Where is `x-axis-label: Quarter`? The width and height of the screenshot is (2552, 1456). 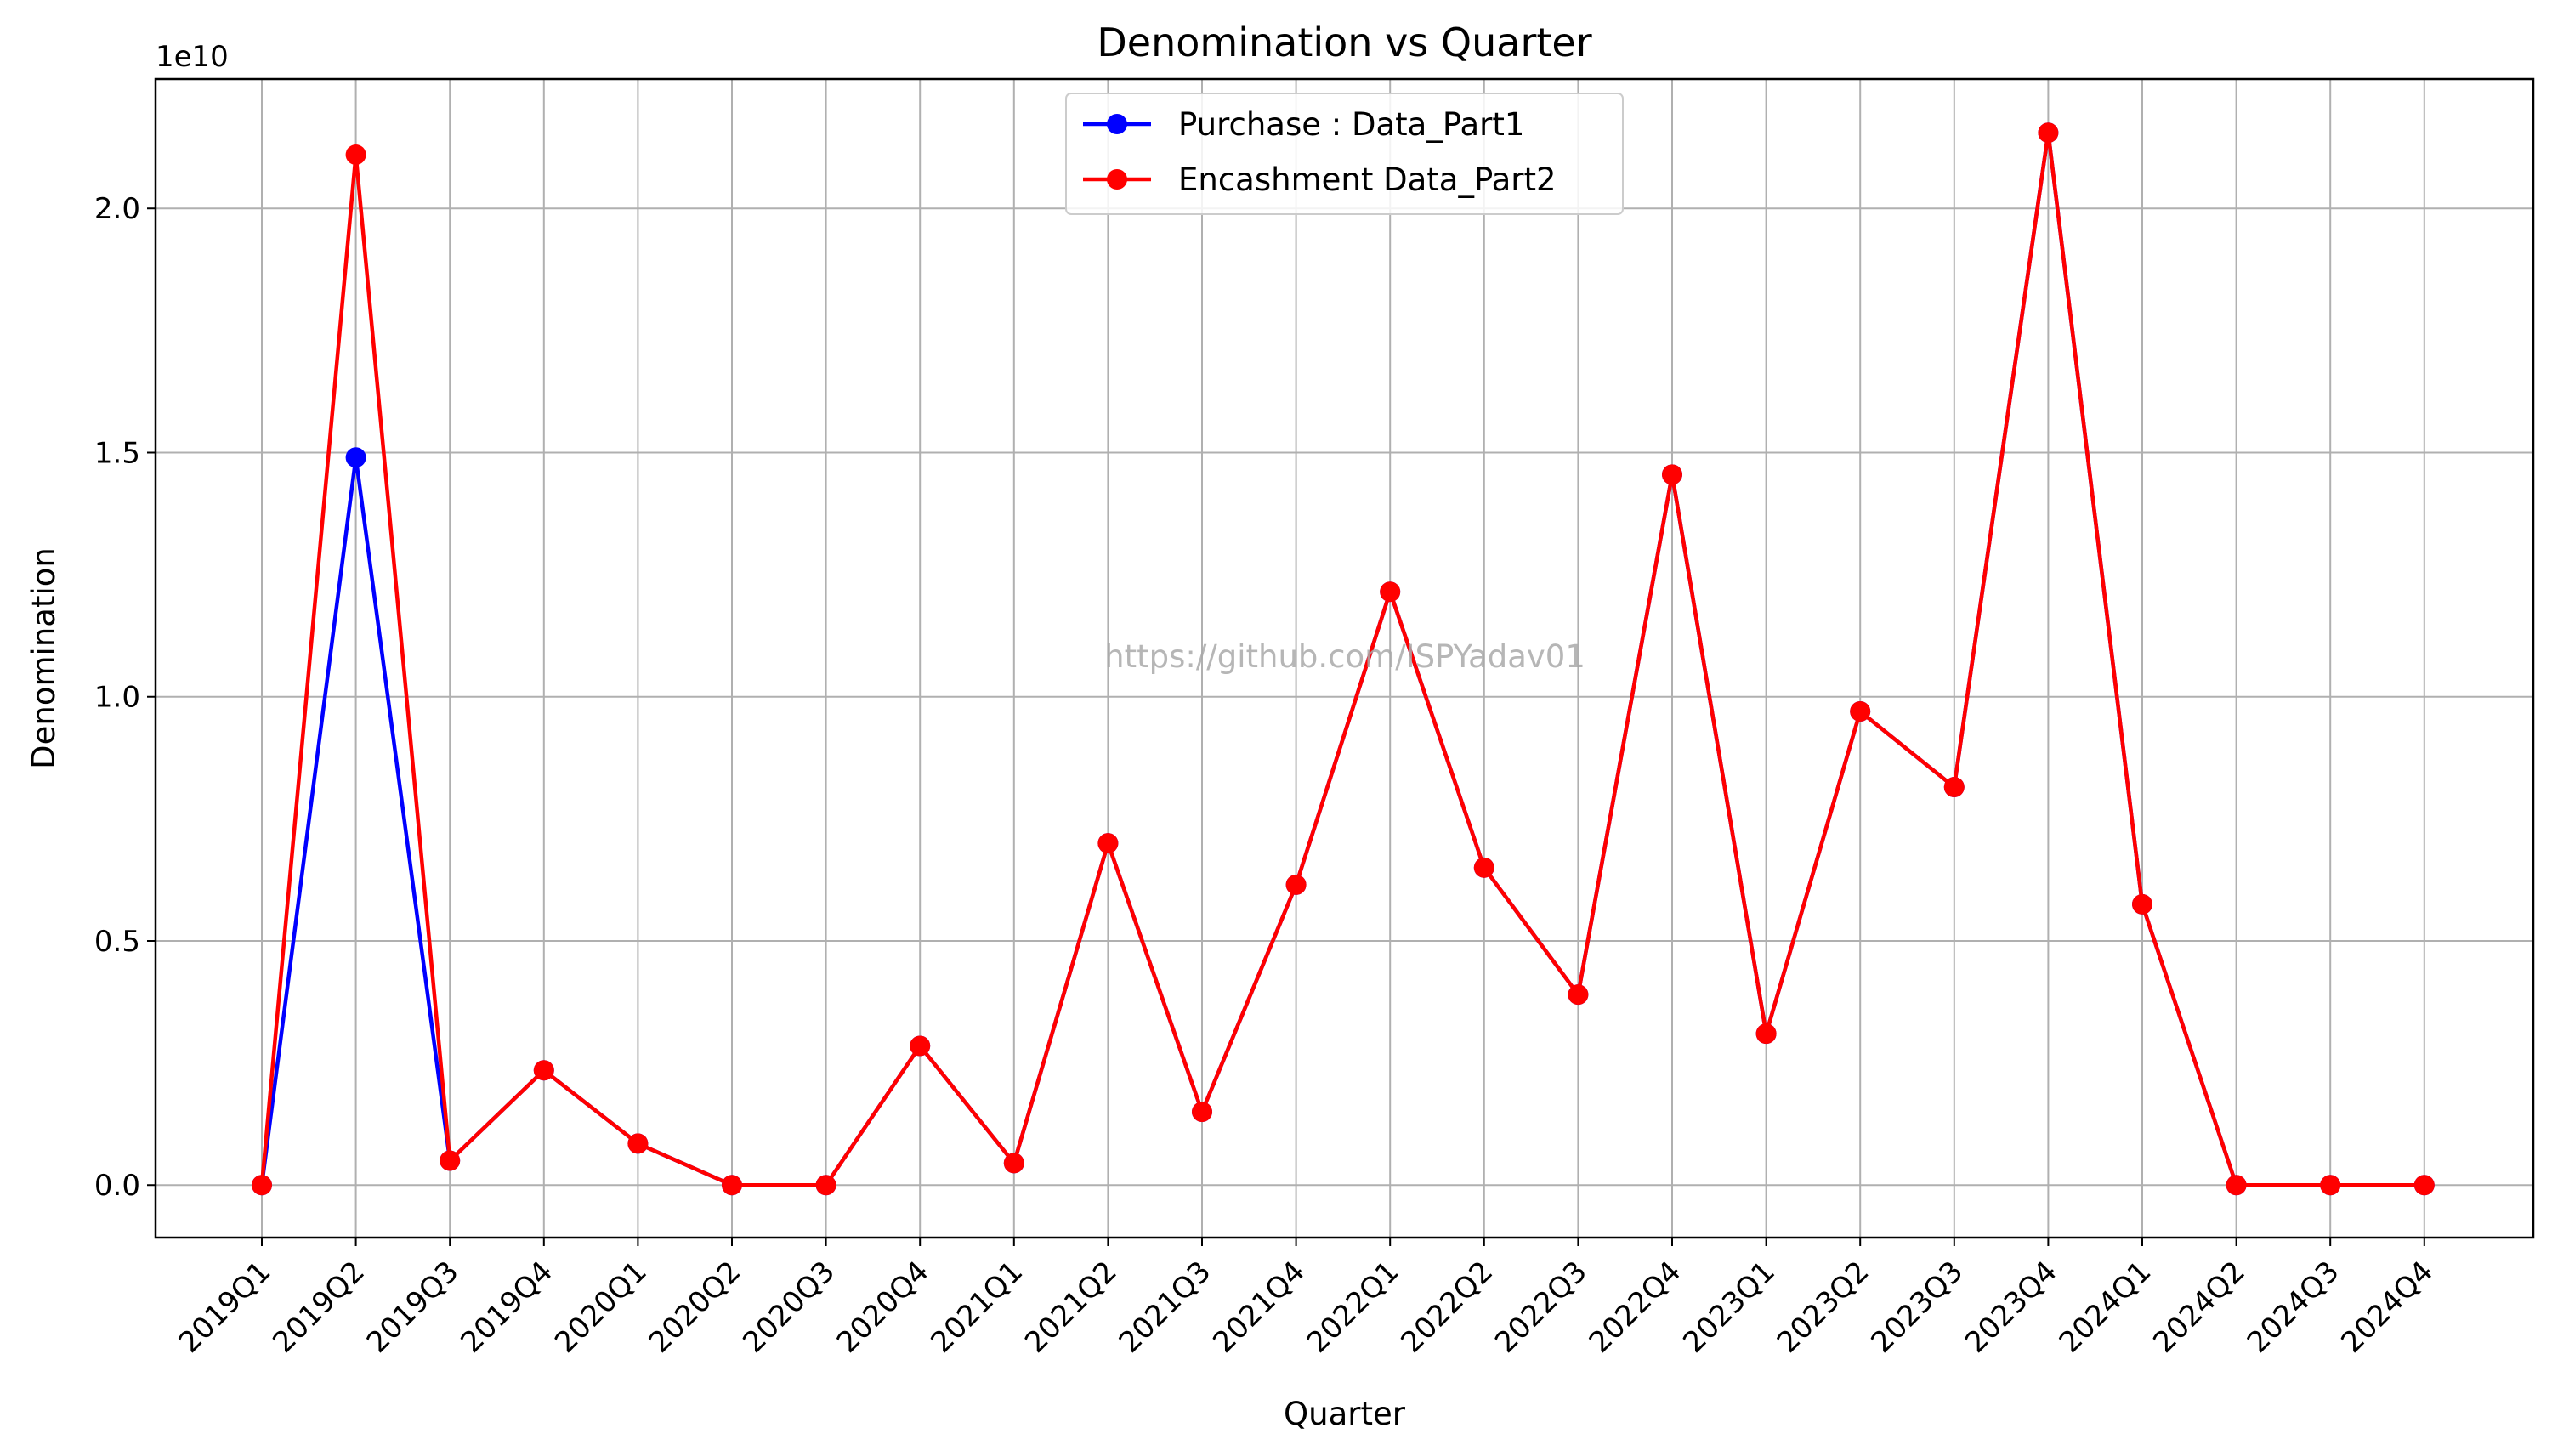 x-axis-label: Quarter is located at coordinates (1345, 1414).